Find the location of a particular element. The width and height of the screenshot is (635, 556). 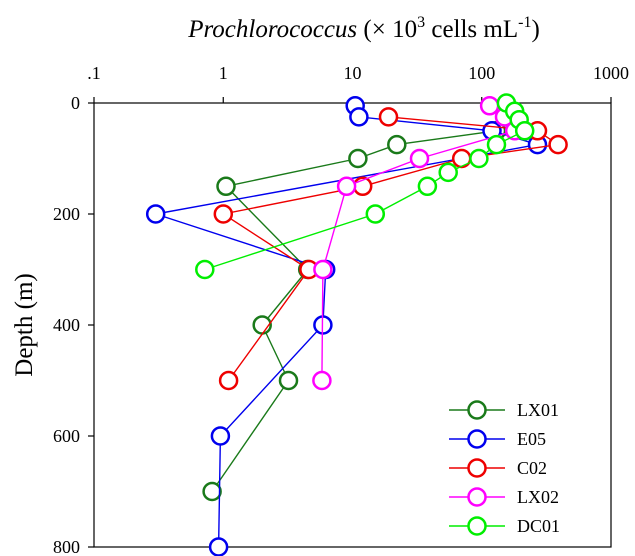

legend: LX01 E05 C02 LX02 DC01 is located at coordinates (504, 468).